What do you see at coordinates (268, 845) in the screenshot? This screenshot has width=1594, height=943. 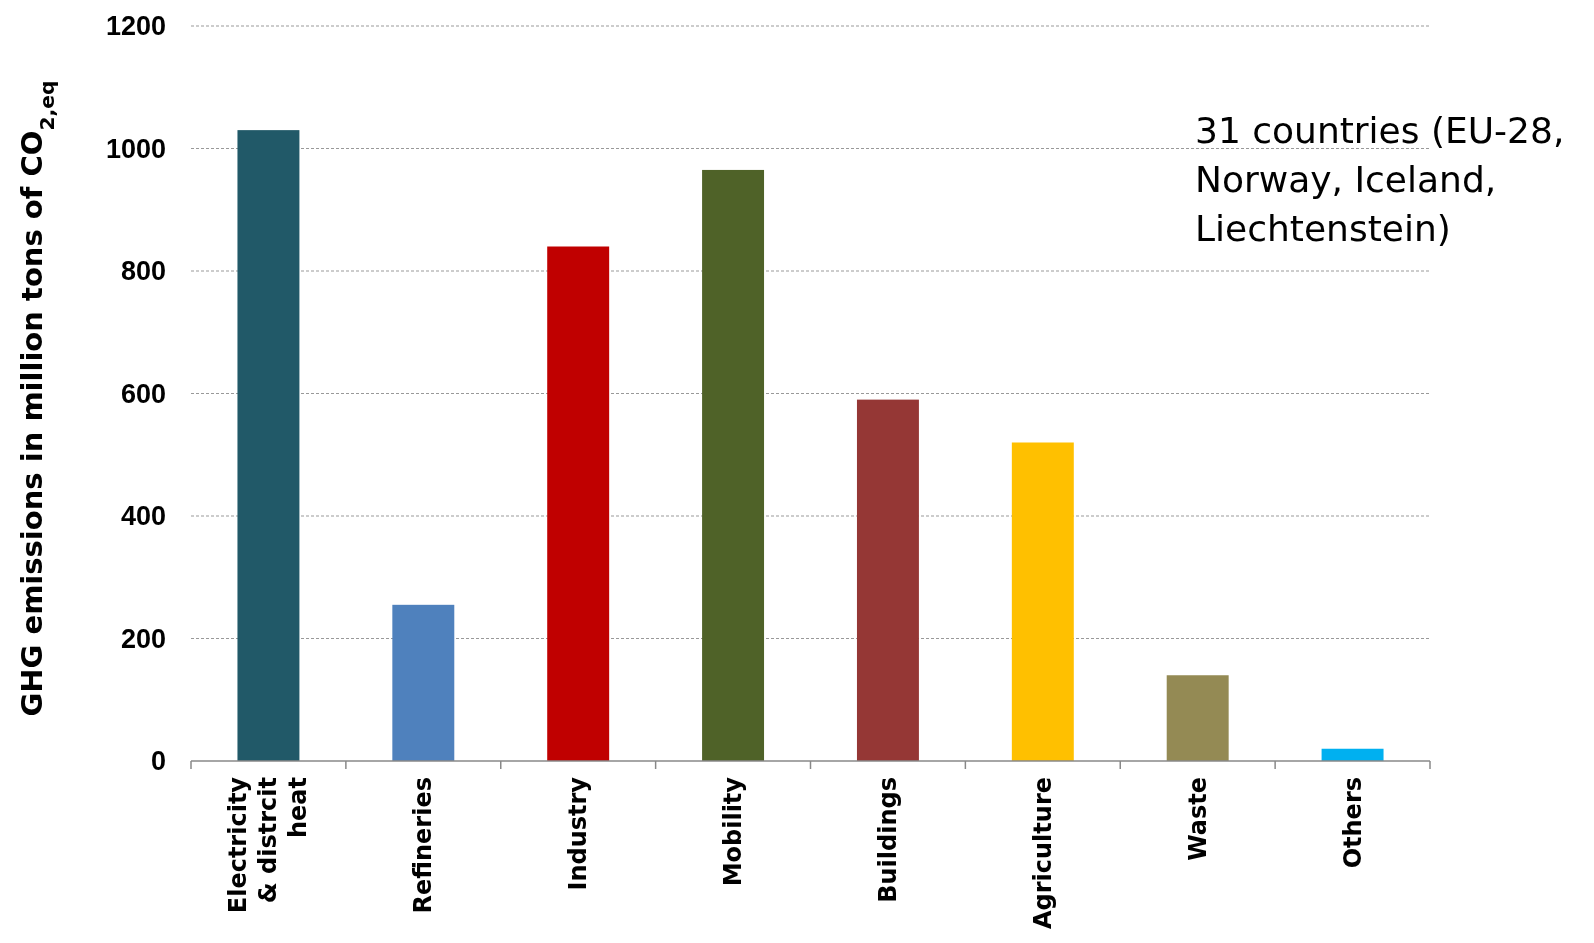 I see `x-tick-label: Electricity & distrcit heat` at bounding box center [268, 845].